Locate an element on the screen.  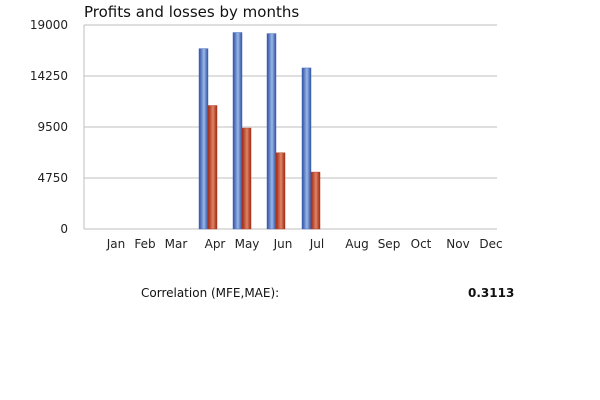
x-tick-label: Jun is located at coordinates (283, 244).